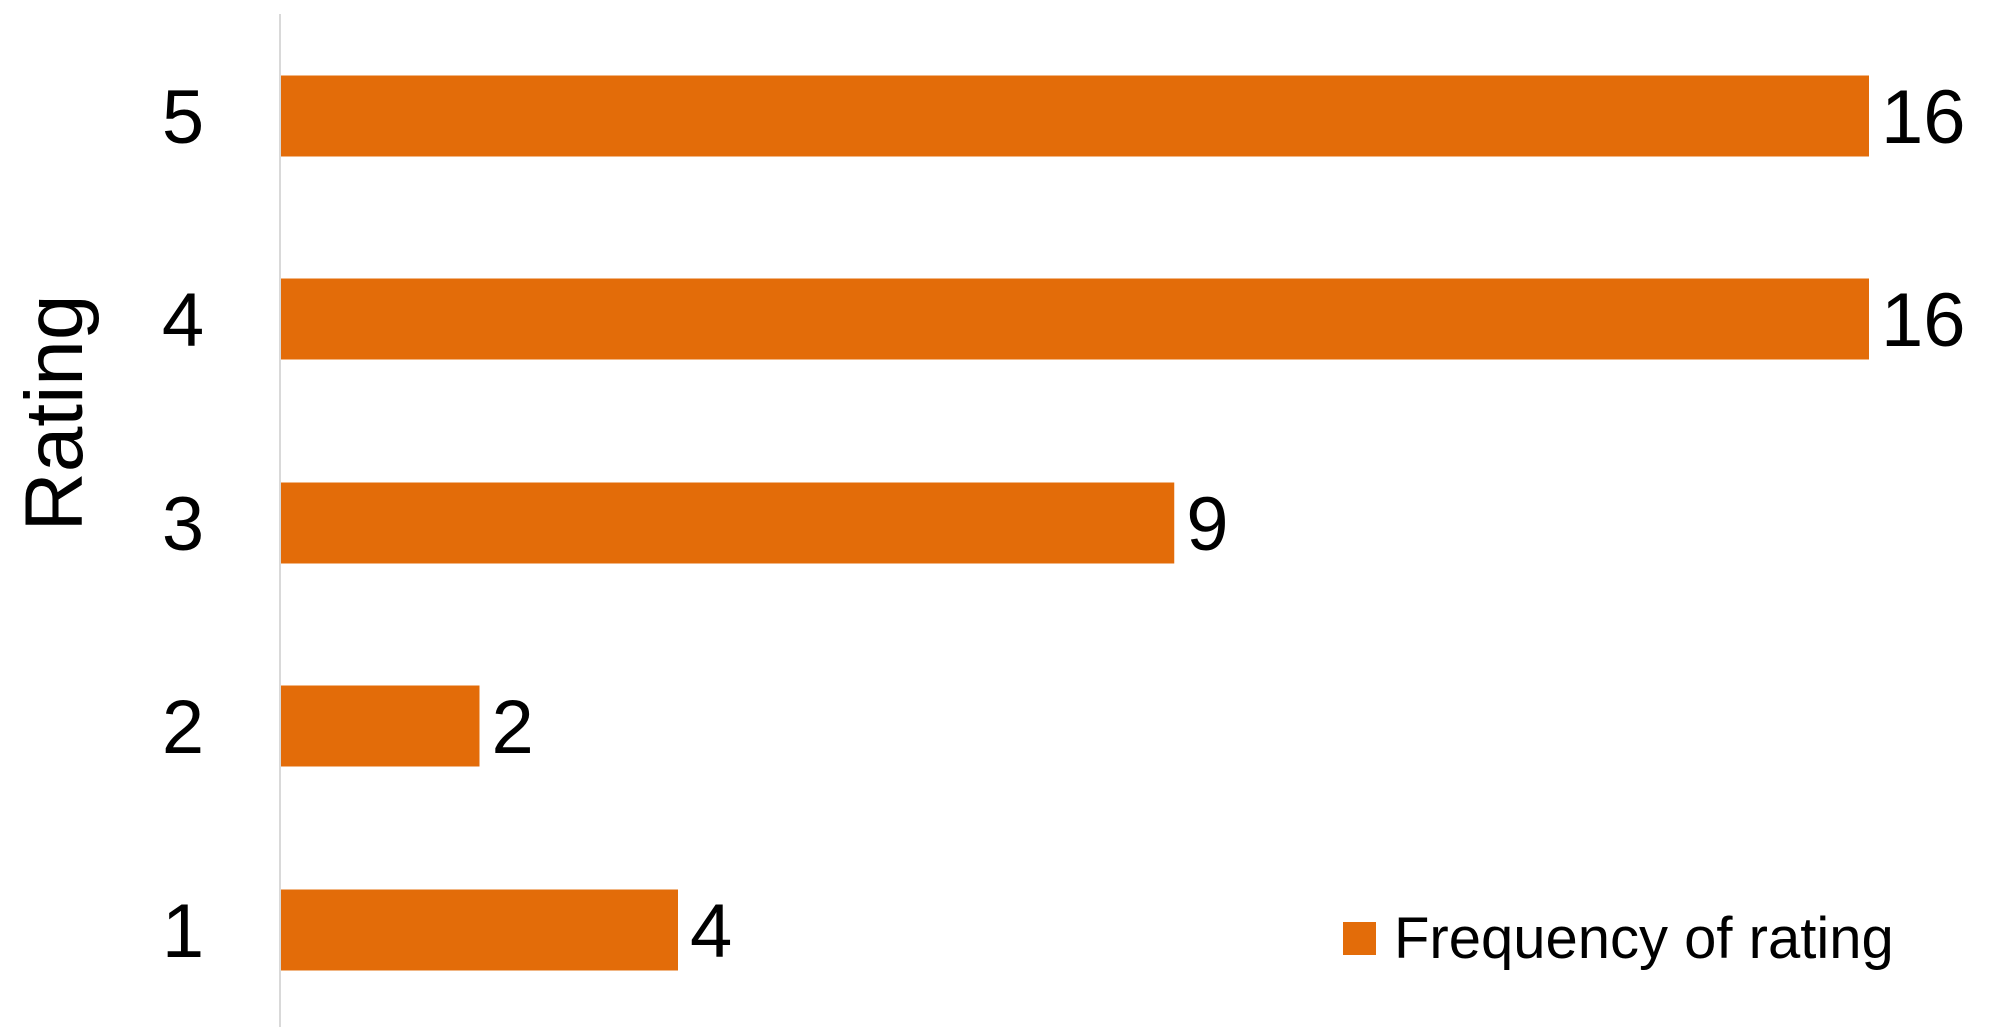 The height and width of the screenshot is (1027, 1990). What do you see at coordinates (711, 931) in the screenshot?
I see `data-label-1: 4` at bounding box center [711, 931].